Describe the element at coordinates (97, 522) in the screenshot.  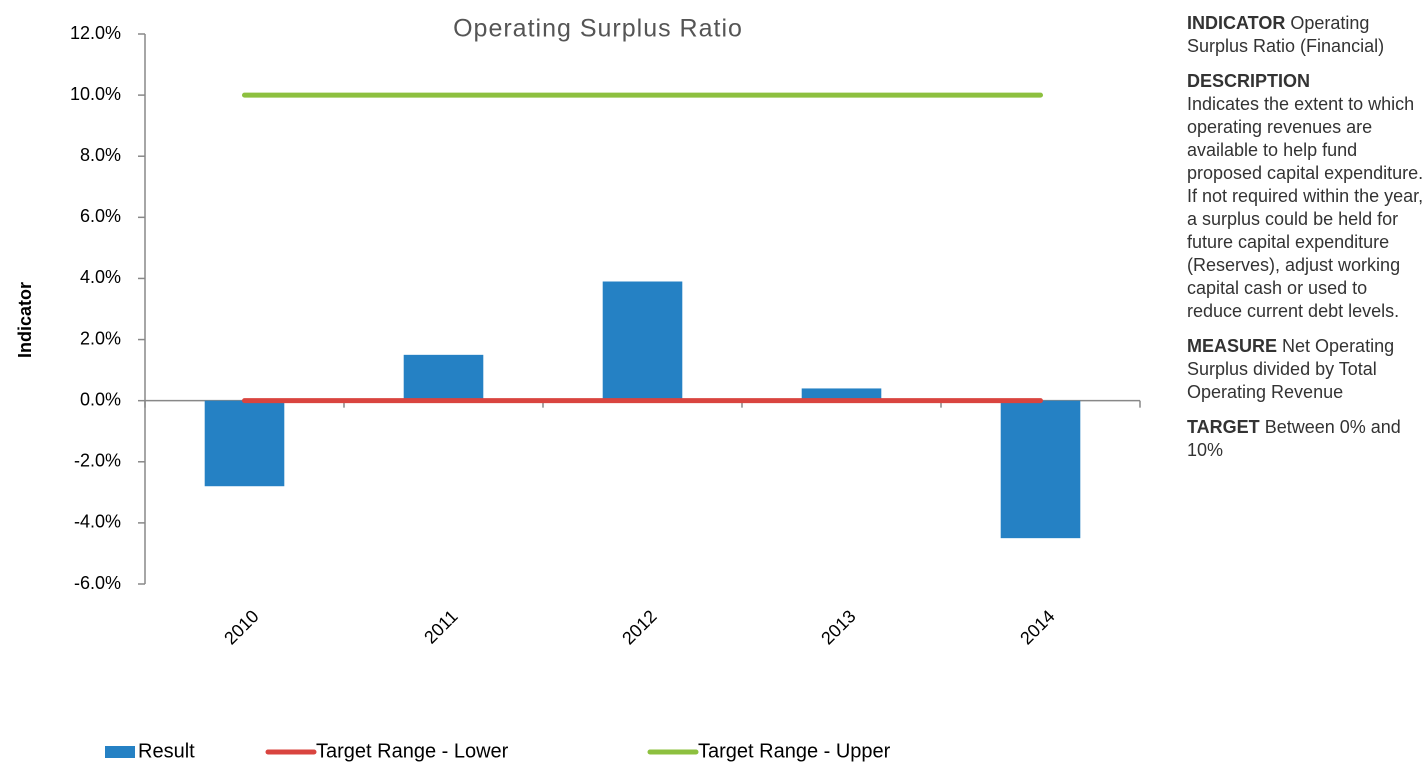
I see `y-tick-label: -4.0%` at that location.